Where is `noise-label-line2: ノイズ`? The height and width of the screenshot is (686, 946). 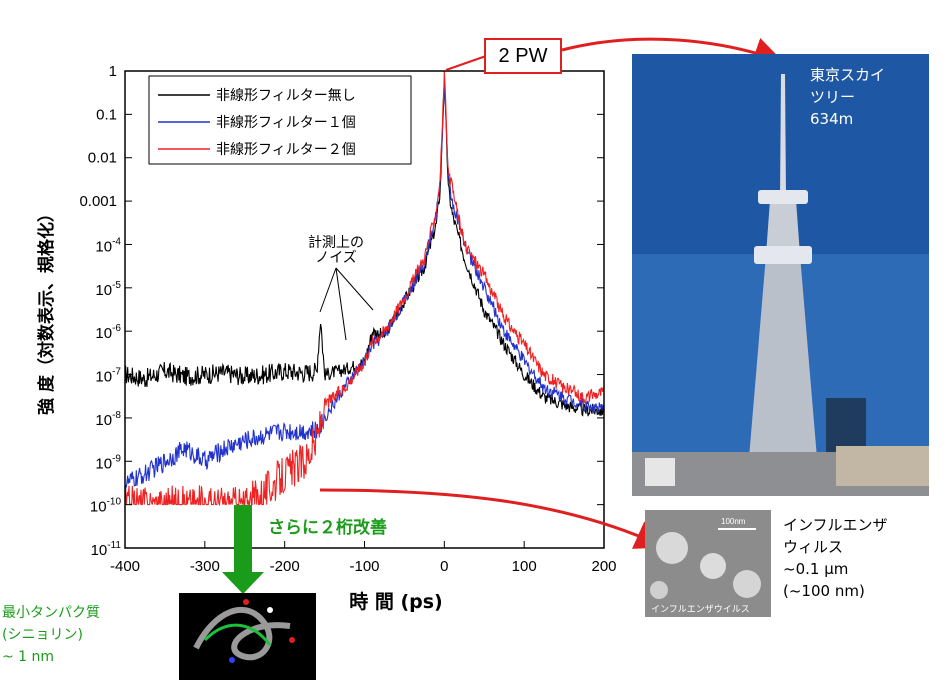
noise-label-line2: ノイズ is located at coordinates (336, 258).